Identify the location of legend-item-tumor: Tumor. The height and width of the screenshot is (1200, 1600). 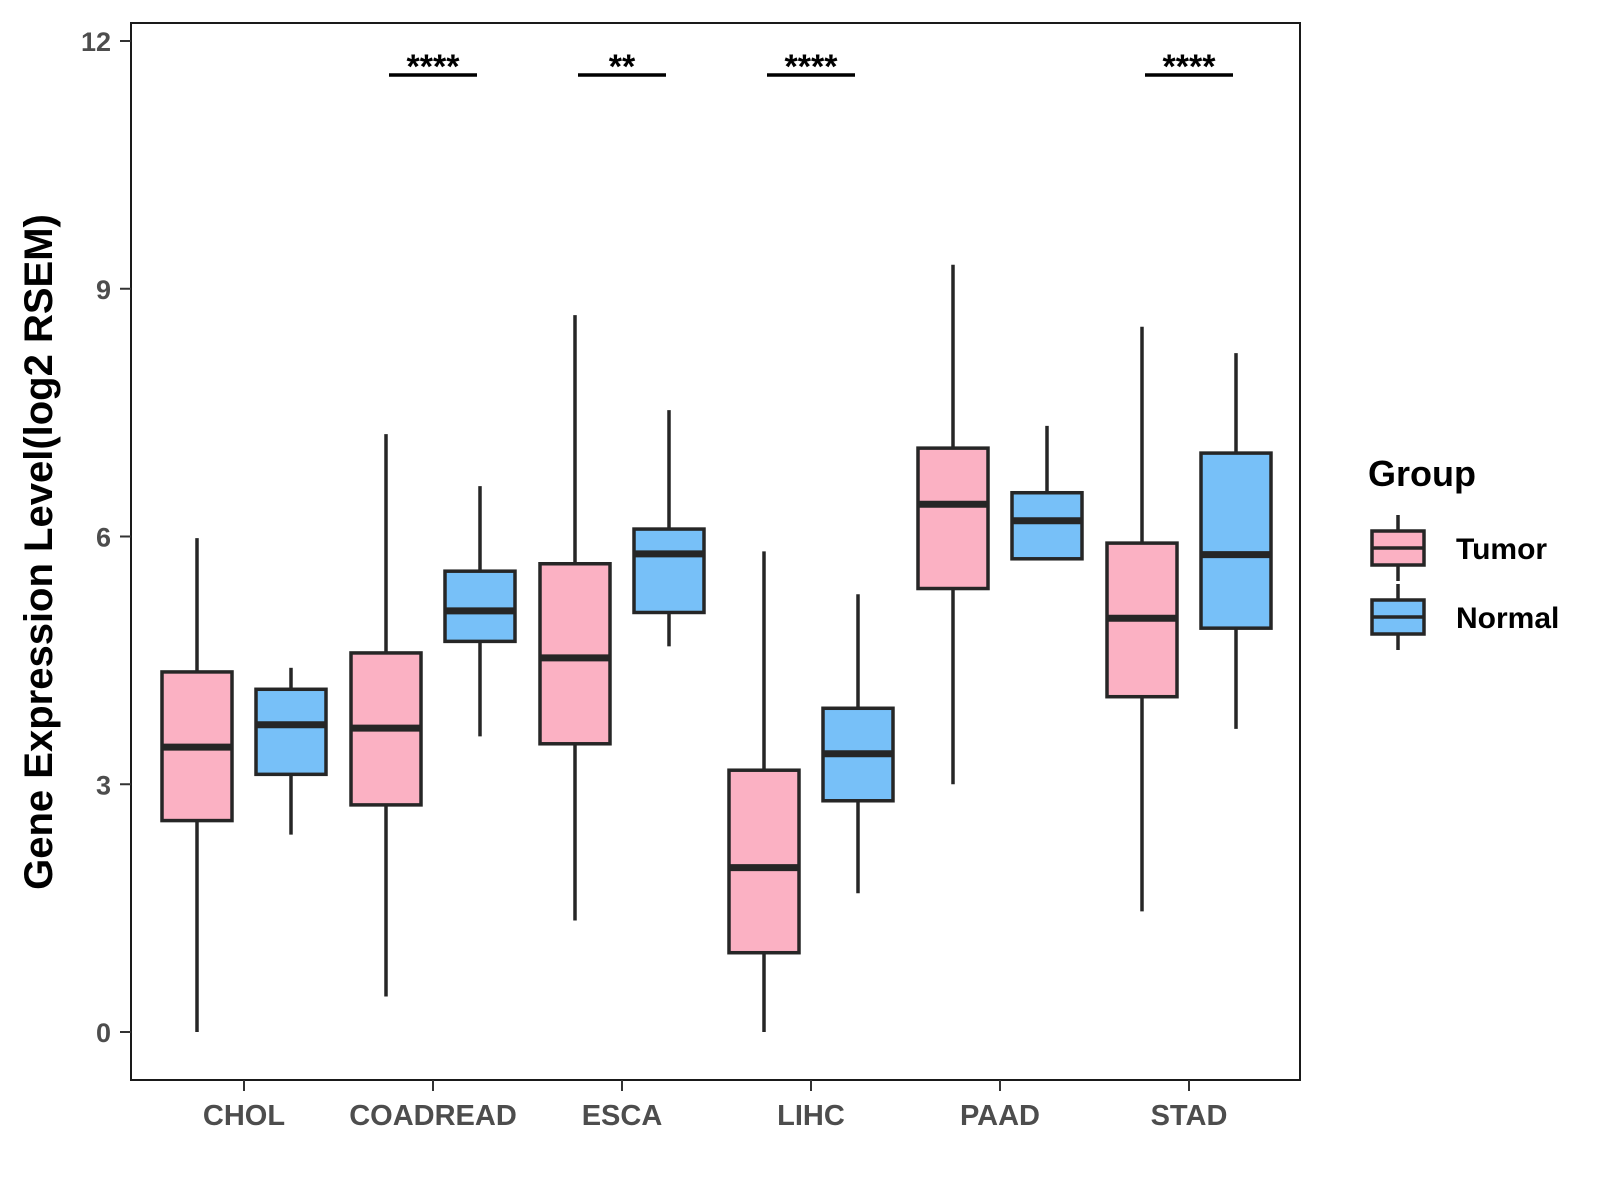
(1458, 548).